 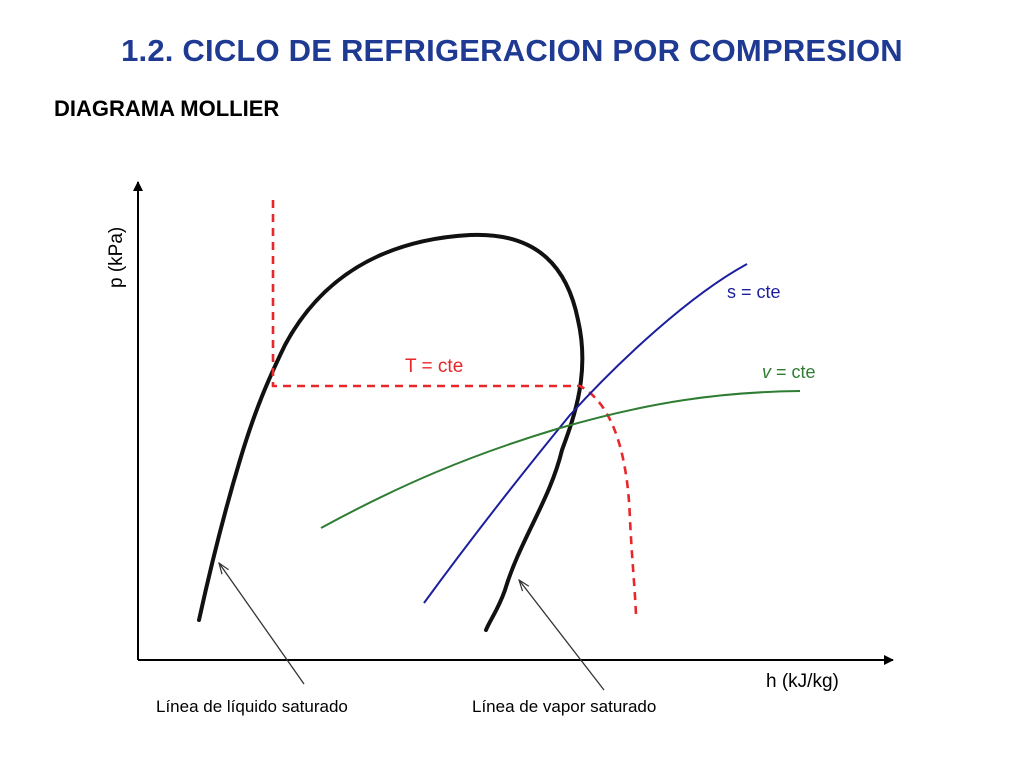 I want to click on isentrope-line, so click(x=585, y=433).